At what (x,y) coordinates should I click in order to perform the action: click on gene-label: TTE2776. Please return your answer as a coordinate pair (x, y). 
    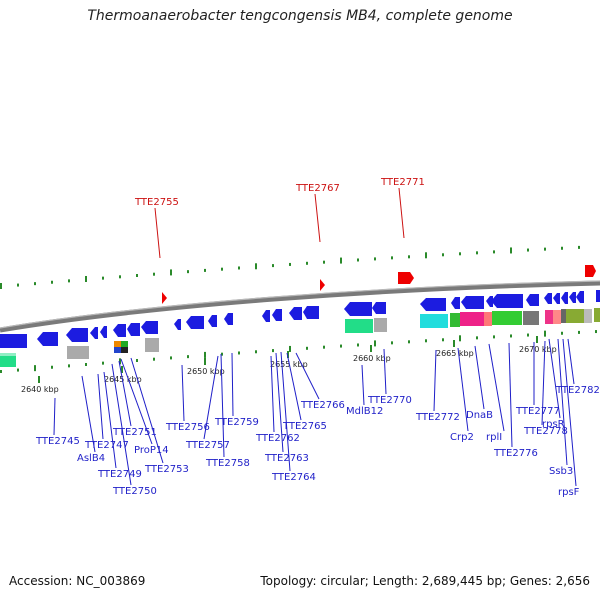
    Looking at the image, I should click on (515, 453).